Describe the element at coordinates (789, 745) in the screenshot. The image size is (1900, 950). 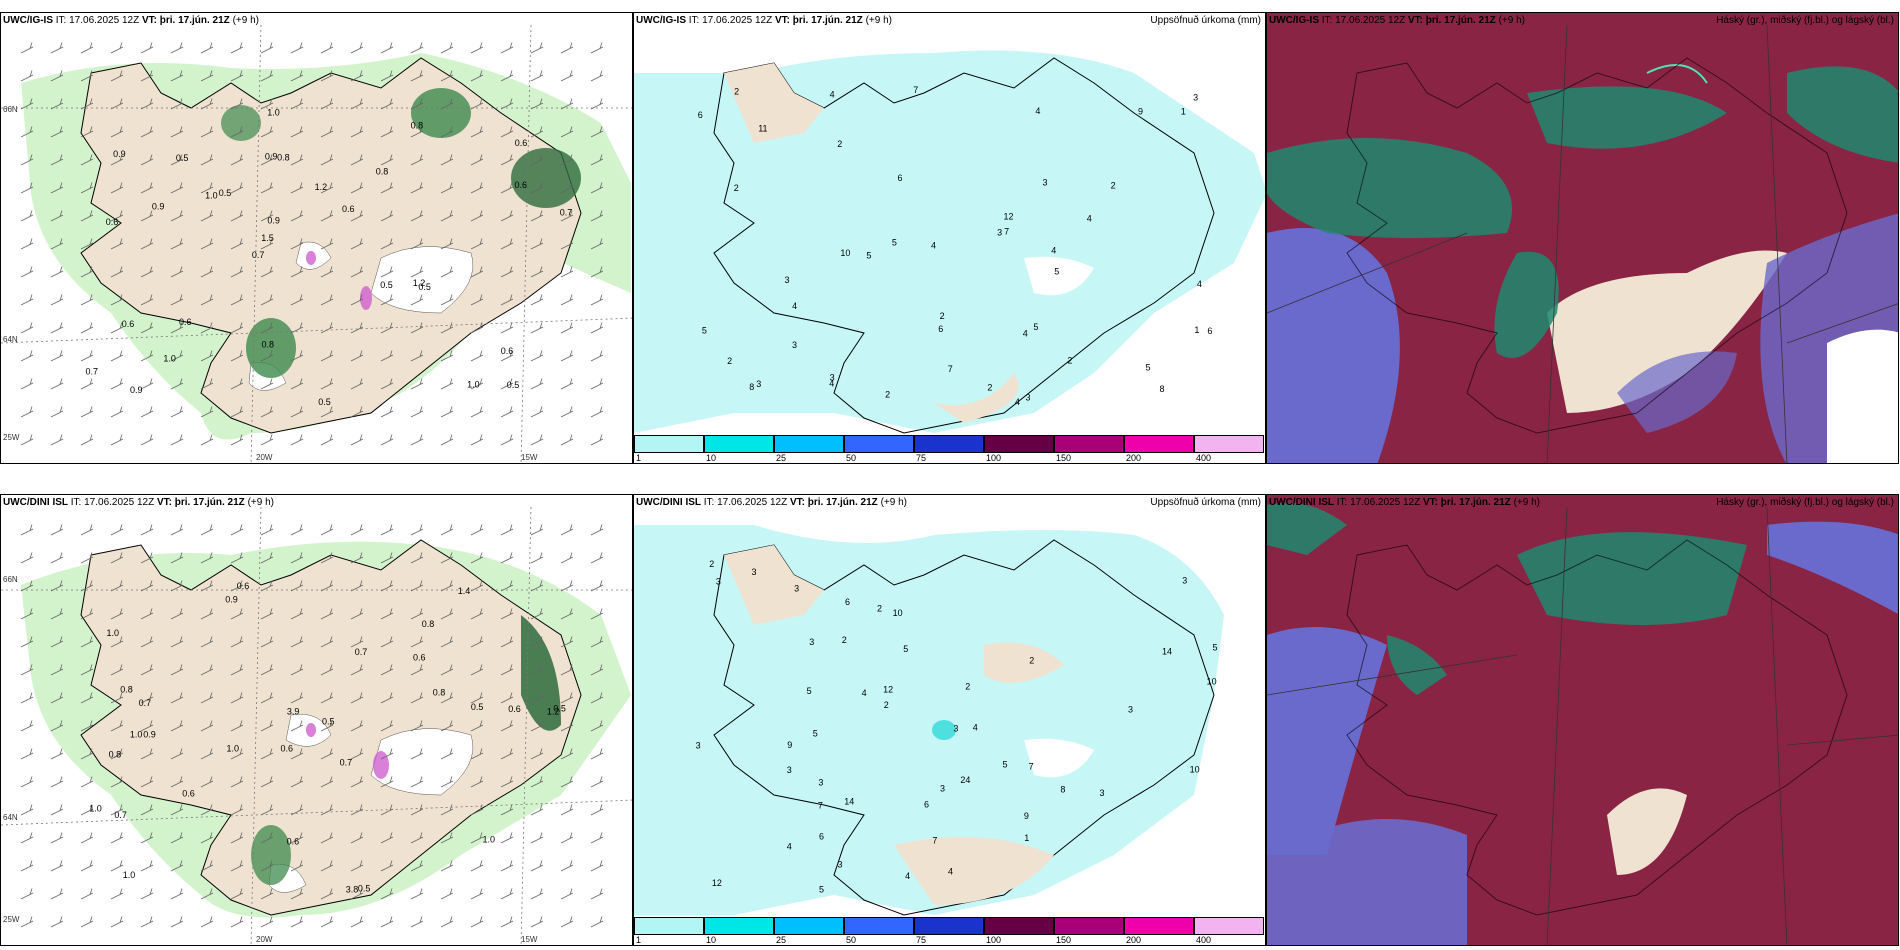
I see `value-label: 9` at that location.